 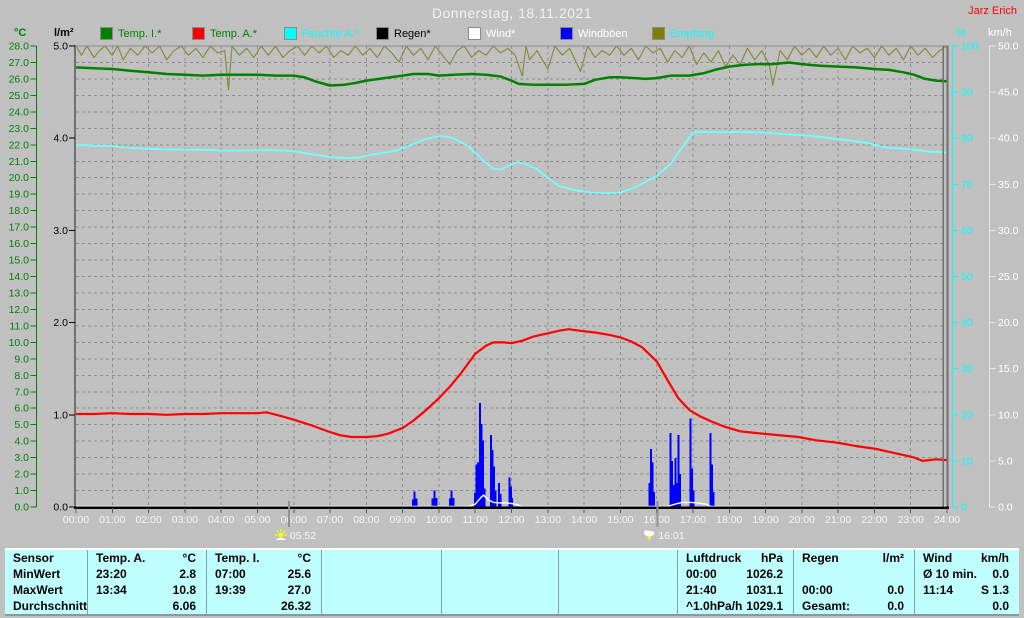 What do you see at coordinates (412, 33) in the screenshot?
I see `legend-label-regen: Regen*` at bounding box center [412, 33].